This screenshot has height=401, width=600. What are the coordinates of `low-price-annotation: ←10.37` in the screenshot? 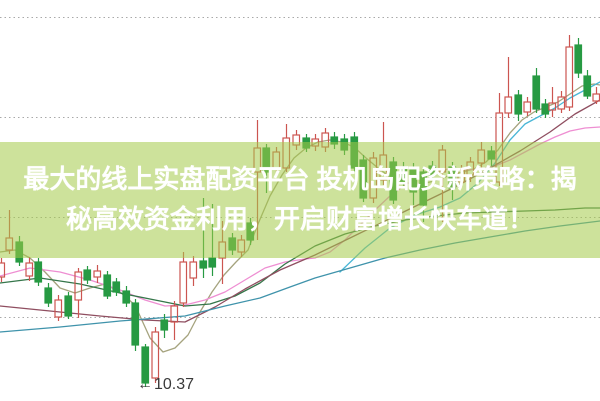 It's located at (165, 385).